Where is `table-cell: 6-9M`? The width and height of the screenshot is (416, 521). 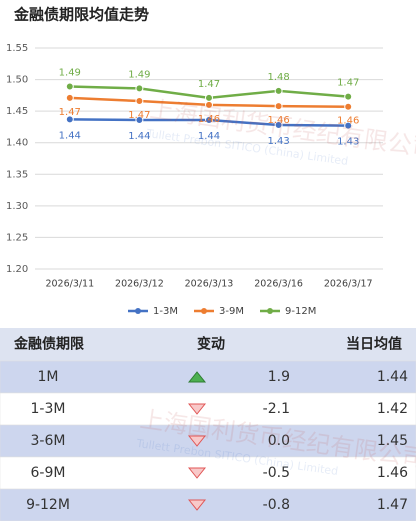 table-cell: 6-9M is located at coordinates (48, 473).